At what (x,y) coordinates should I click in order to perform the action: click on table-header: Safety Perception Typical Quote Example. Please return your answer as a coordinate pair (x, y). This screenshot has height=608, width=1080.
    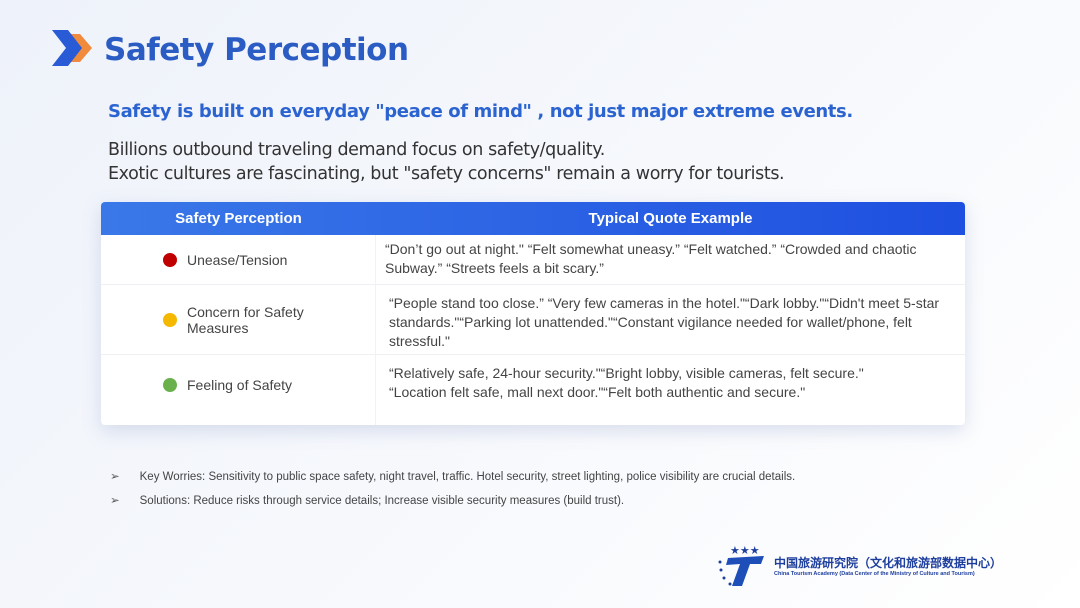
    Looking at the image, I should click on (533, 218).